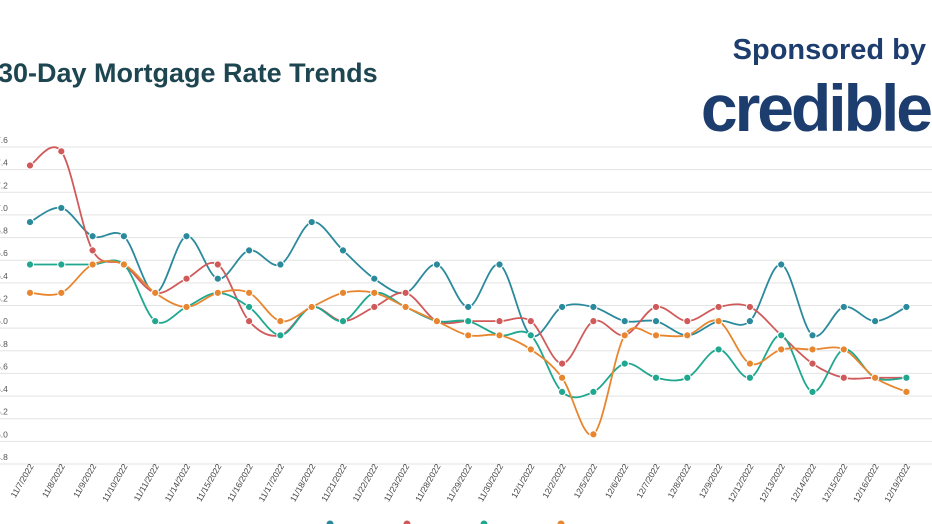 The image size is (932, 524). Describe the element at coordinates (835, 483) in the screenshot. I see `x-tick-label: 12/15/2022` at that location.